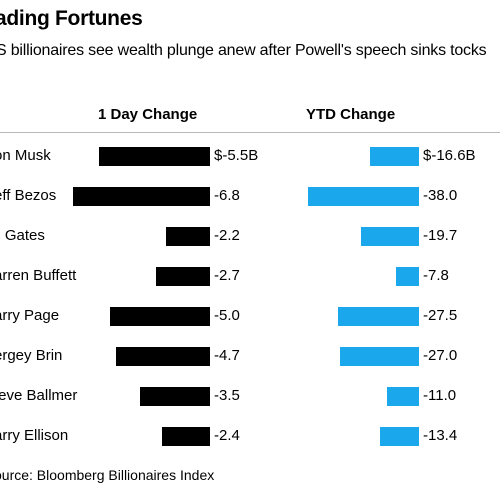  Describe the element at coordinates (227, 355) in the screenshot. I see `day-change-value: -4.7` at that location.